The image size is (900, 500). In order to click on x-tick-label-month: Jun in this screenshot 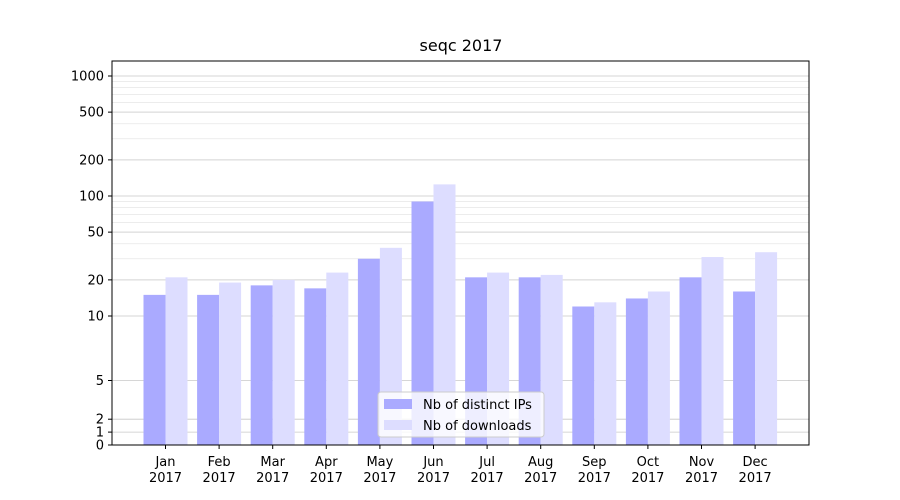, I will do `click(432, 462)`.